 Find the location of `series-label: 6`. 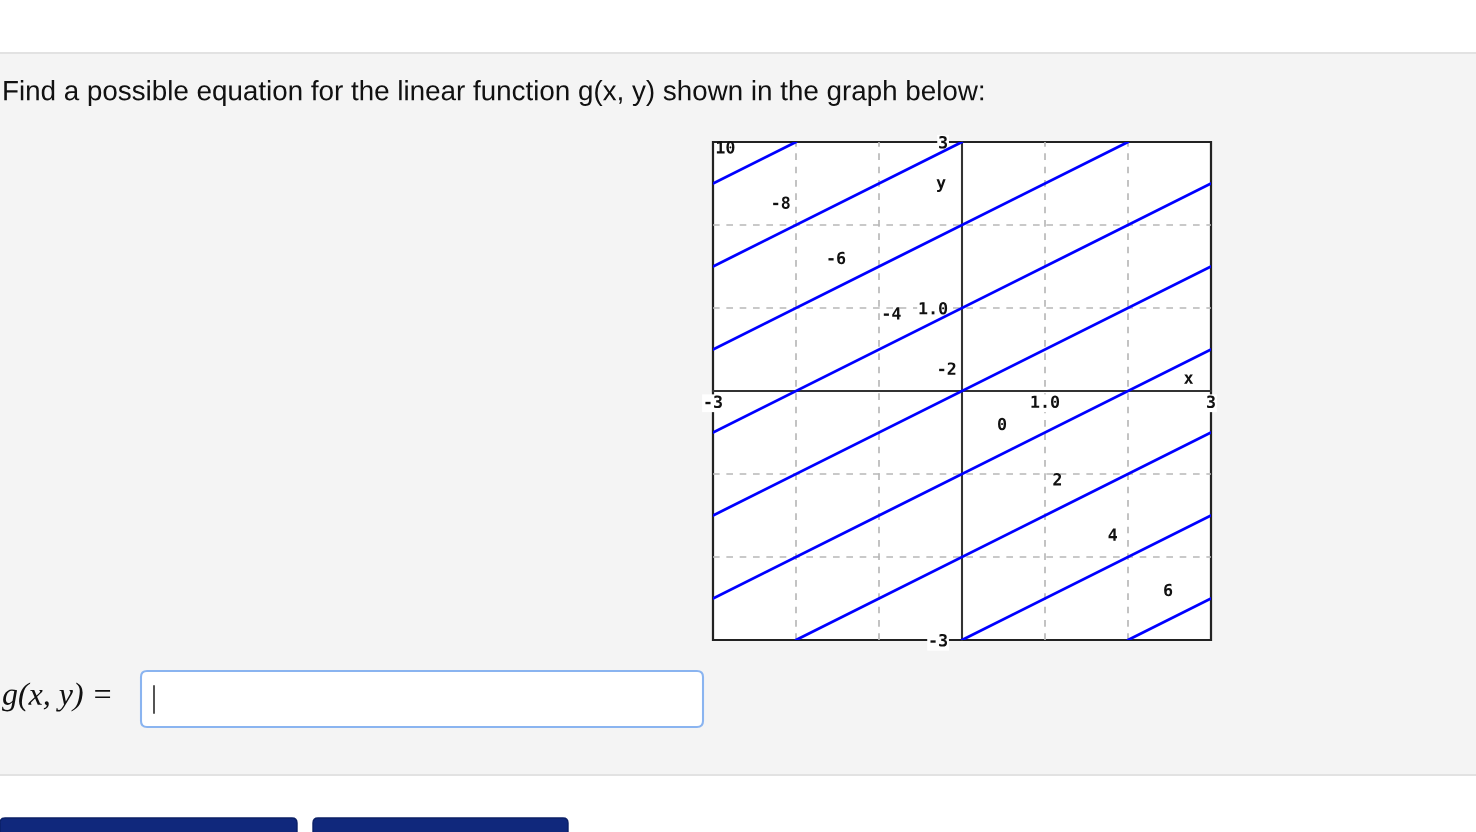

series-label: 6 is located at coordinates (1168, 590).